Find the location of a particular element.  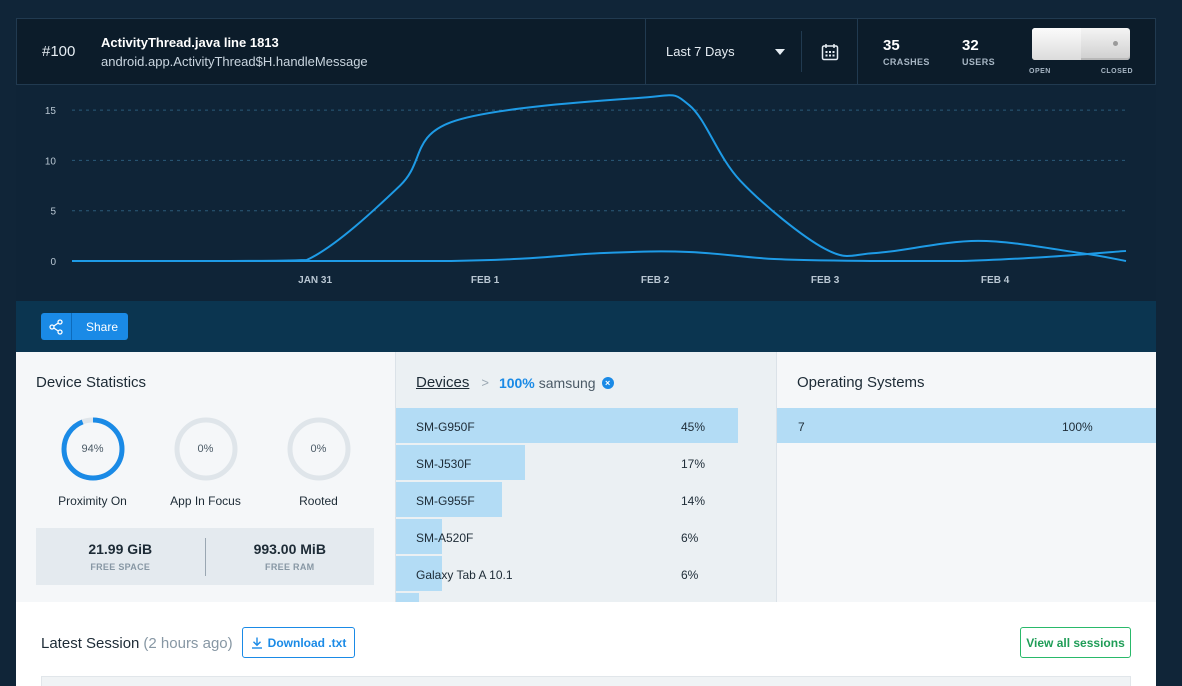

users-count: 32 is located at coordinates (970, 45).